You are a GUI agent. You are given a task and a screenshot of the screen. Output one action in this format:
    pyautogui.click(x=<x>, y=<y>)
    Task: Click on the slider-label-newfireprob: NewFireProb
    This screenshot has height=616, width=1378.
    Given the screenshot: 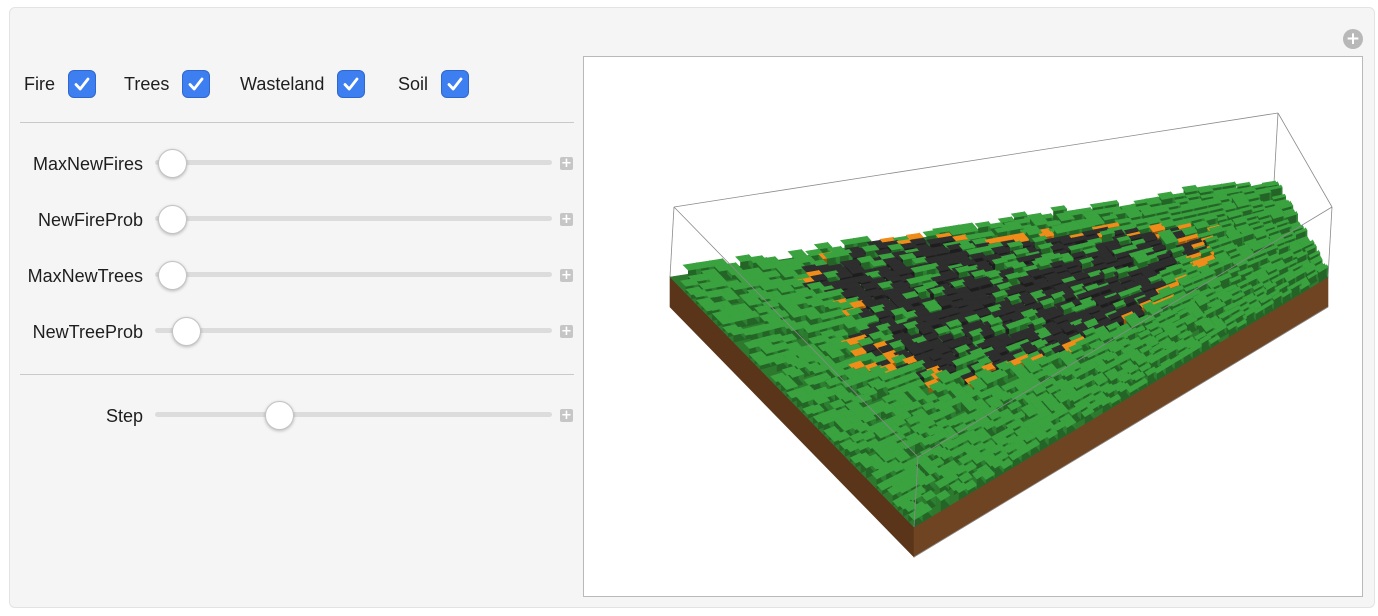 What is the action you would take?
    pyautogui.click(x=90, y=220)
    